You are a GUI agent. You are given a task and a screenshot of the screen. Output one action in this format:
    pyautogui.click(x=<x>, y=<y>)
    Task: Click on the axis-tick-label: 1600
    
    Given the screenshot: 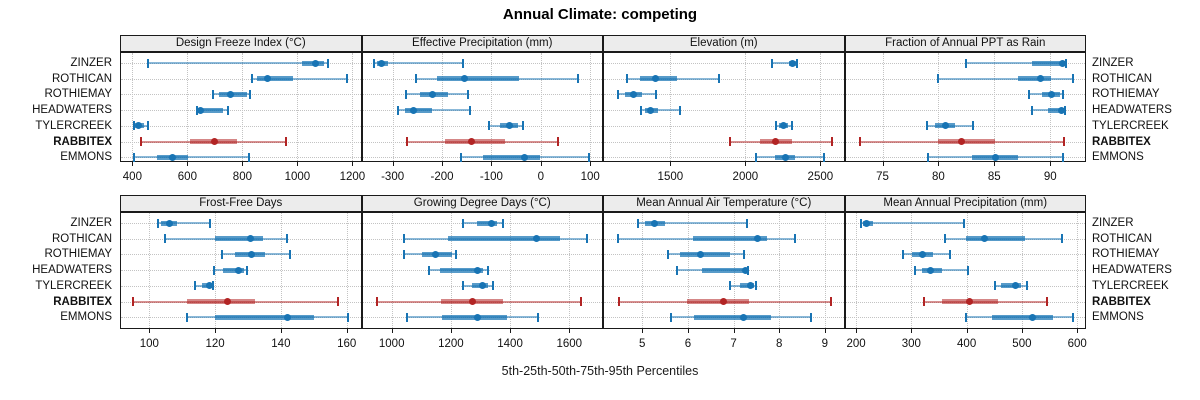 What is the action you would take?
    pyautogui.click(x=569, y=344)
    